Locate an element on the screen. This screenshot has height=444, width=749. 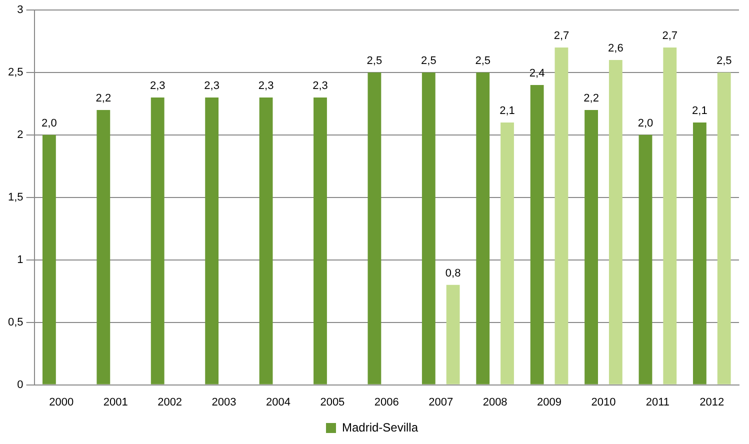
x-tick-label: 2004 is located at coordinates (278, 402).